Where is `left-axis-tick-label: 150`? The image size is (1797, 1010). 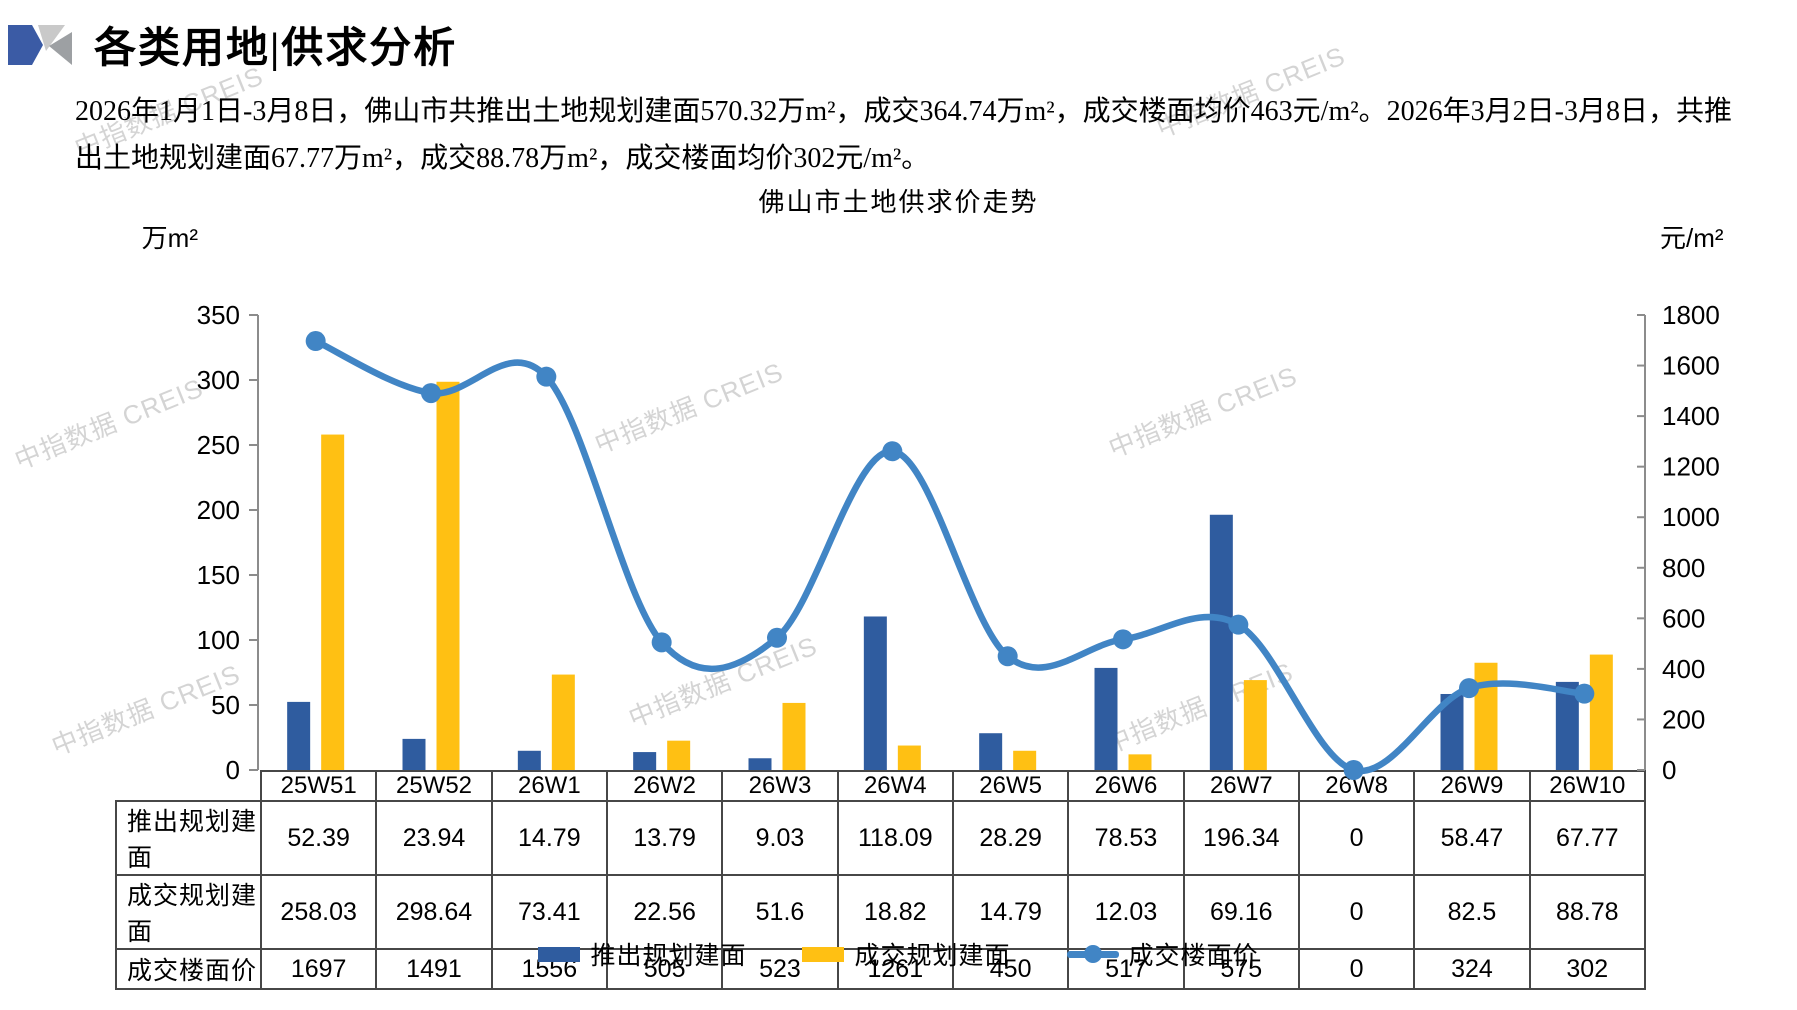
left-axis-tick-label: 150 is located at coordinates (218, 575).